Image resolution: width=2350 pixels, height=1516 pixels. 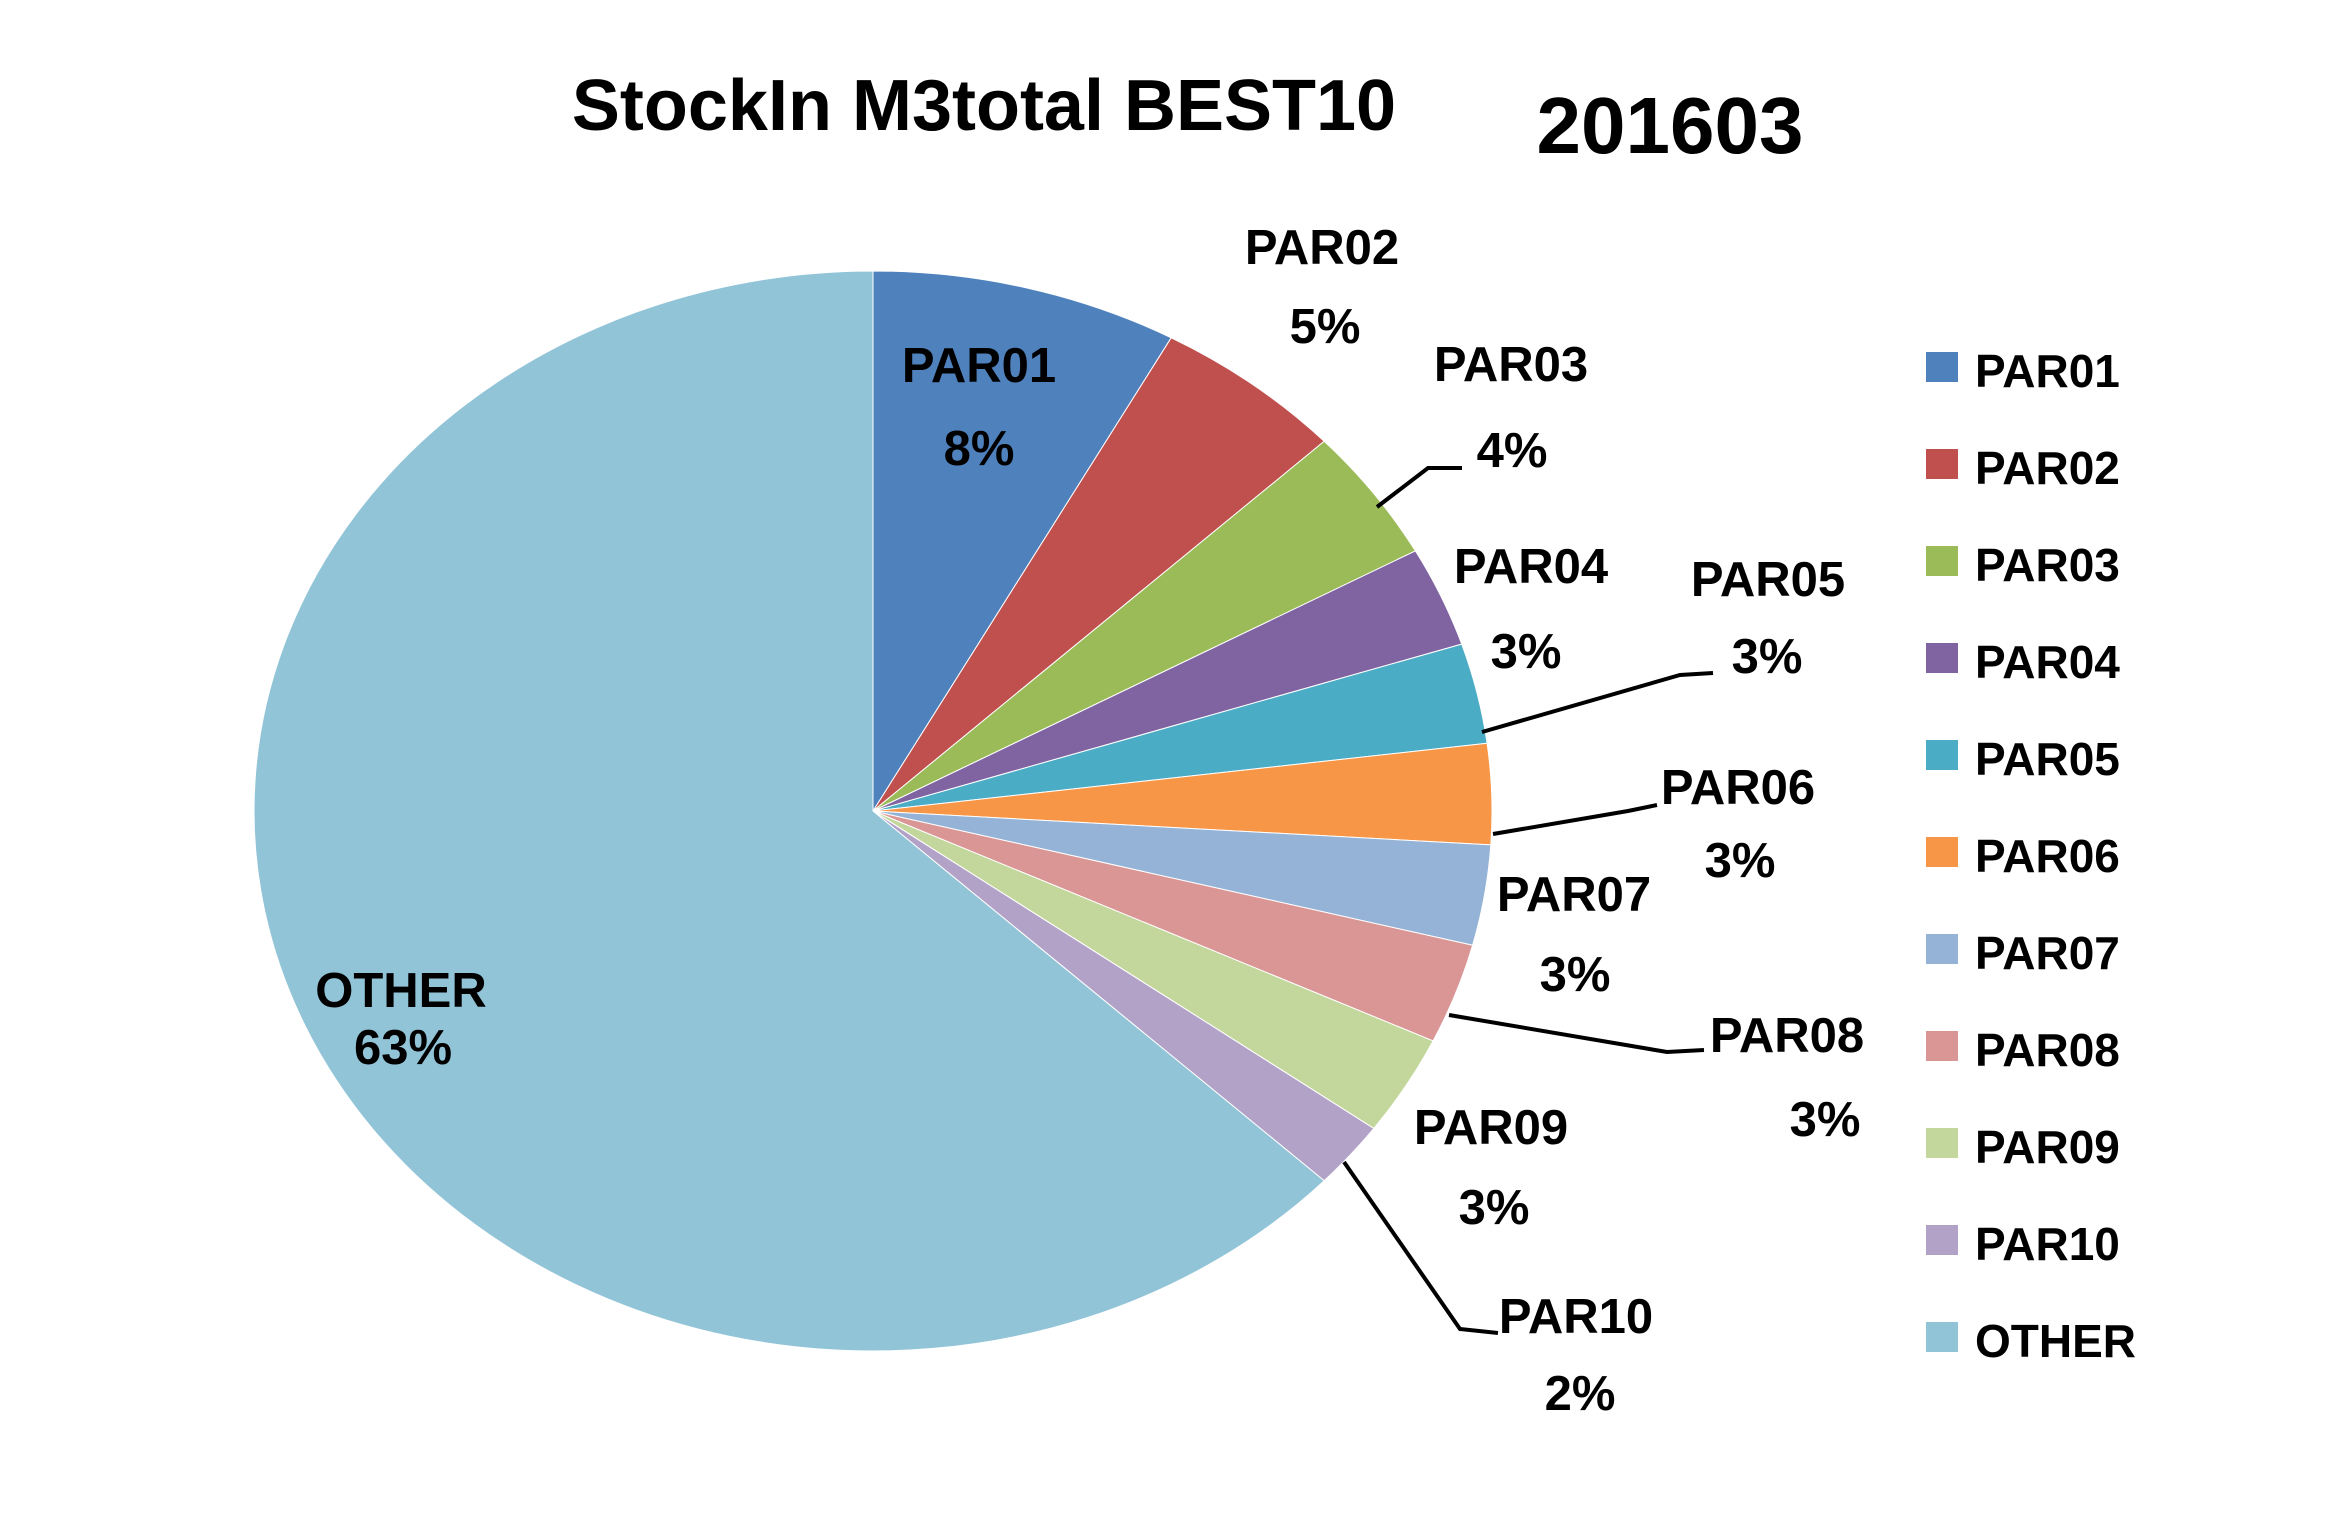 I want to click on svg-text: 2%, so click(x=1580, y=1394).